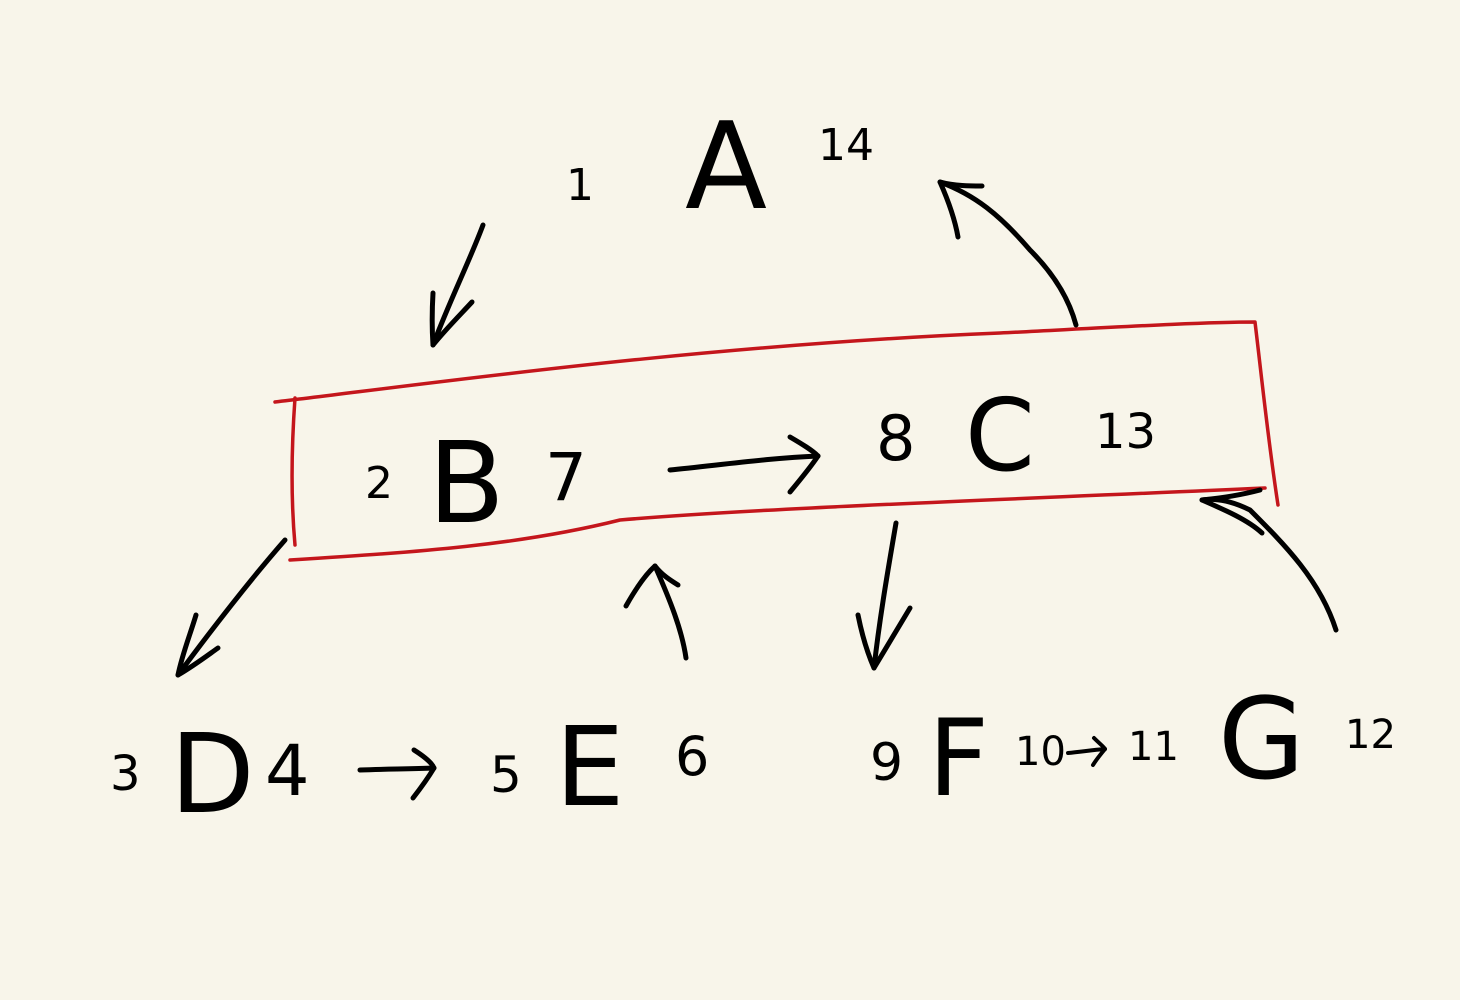  What do you see at coordinates (1008, 253) in the screenshot?
I see `edge-c-to-a` at bounding box center [1008, 253].